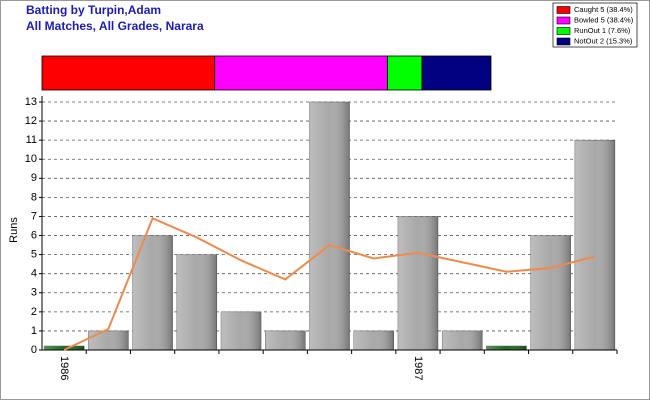 The image size is (650, 400). I want to click on legend-label: Caught 5 (38.4%), so click(603, 9).